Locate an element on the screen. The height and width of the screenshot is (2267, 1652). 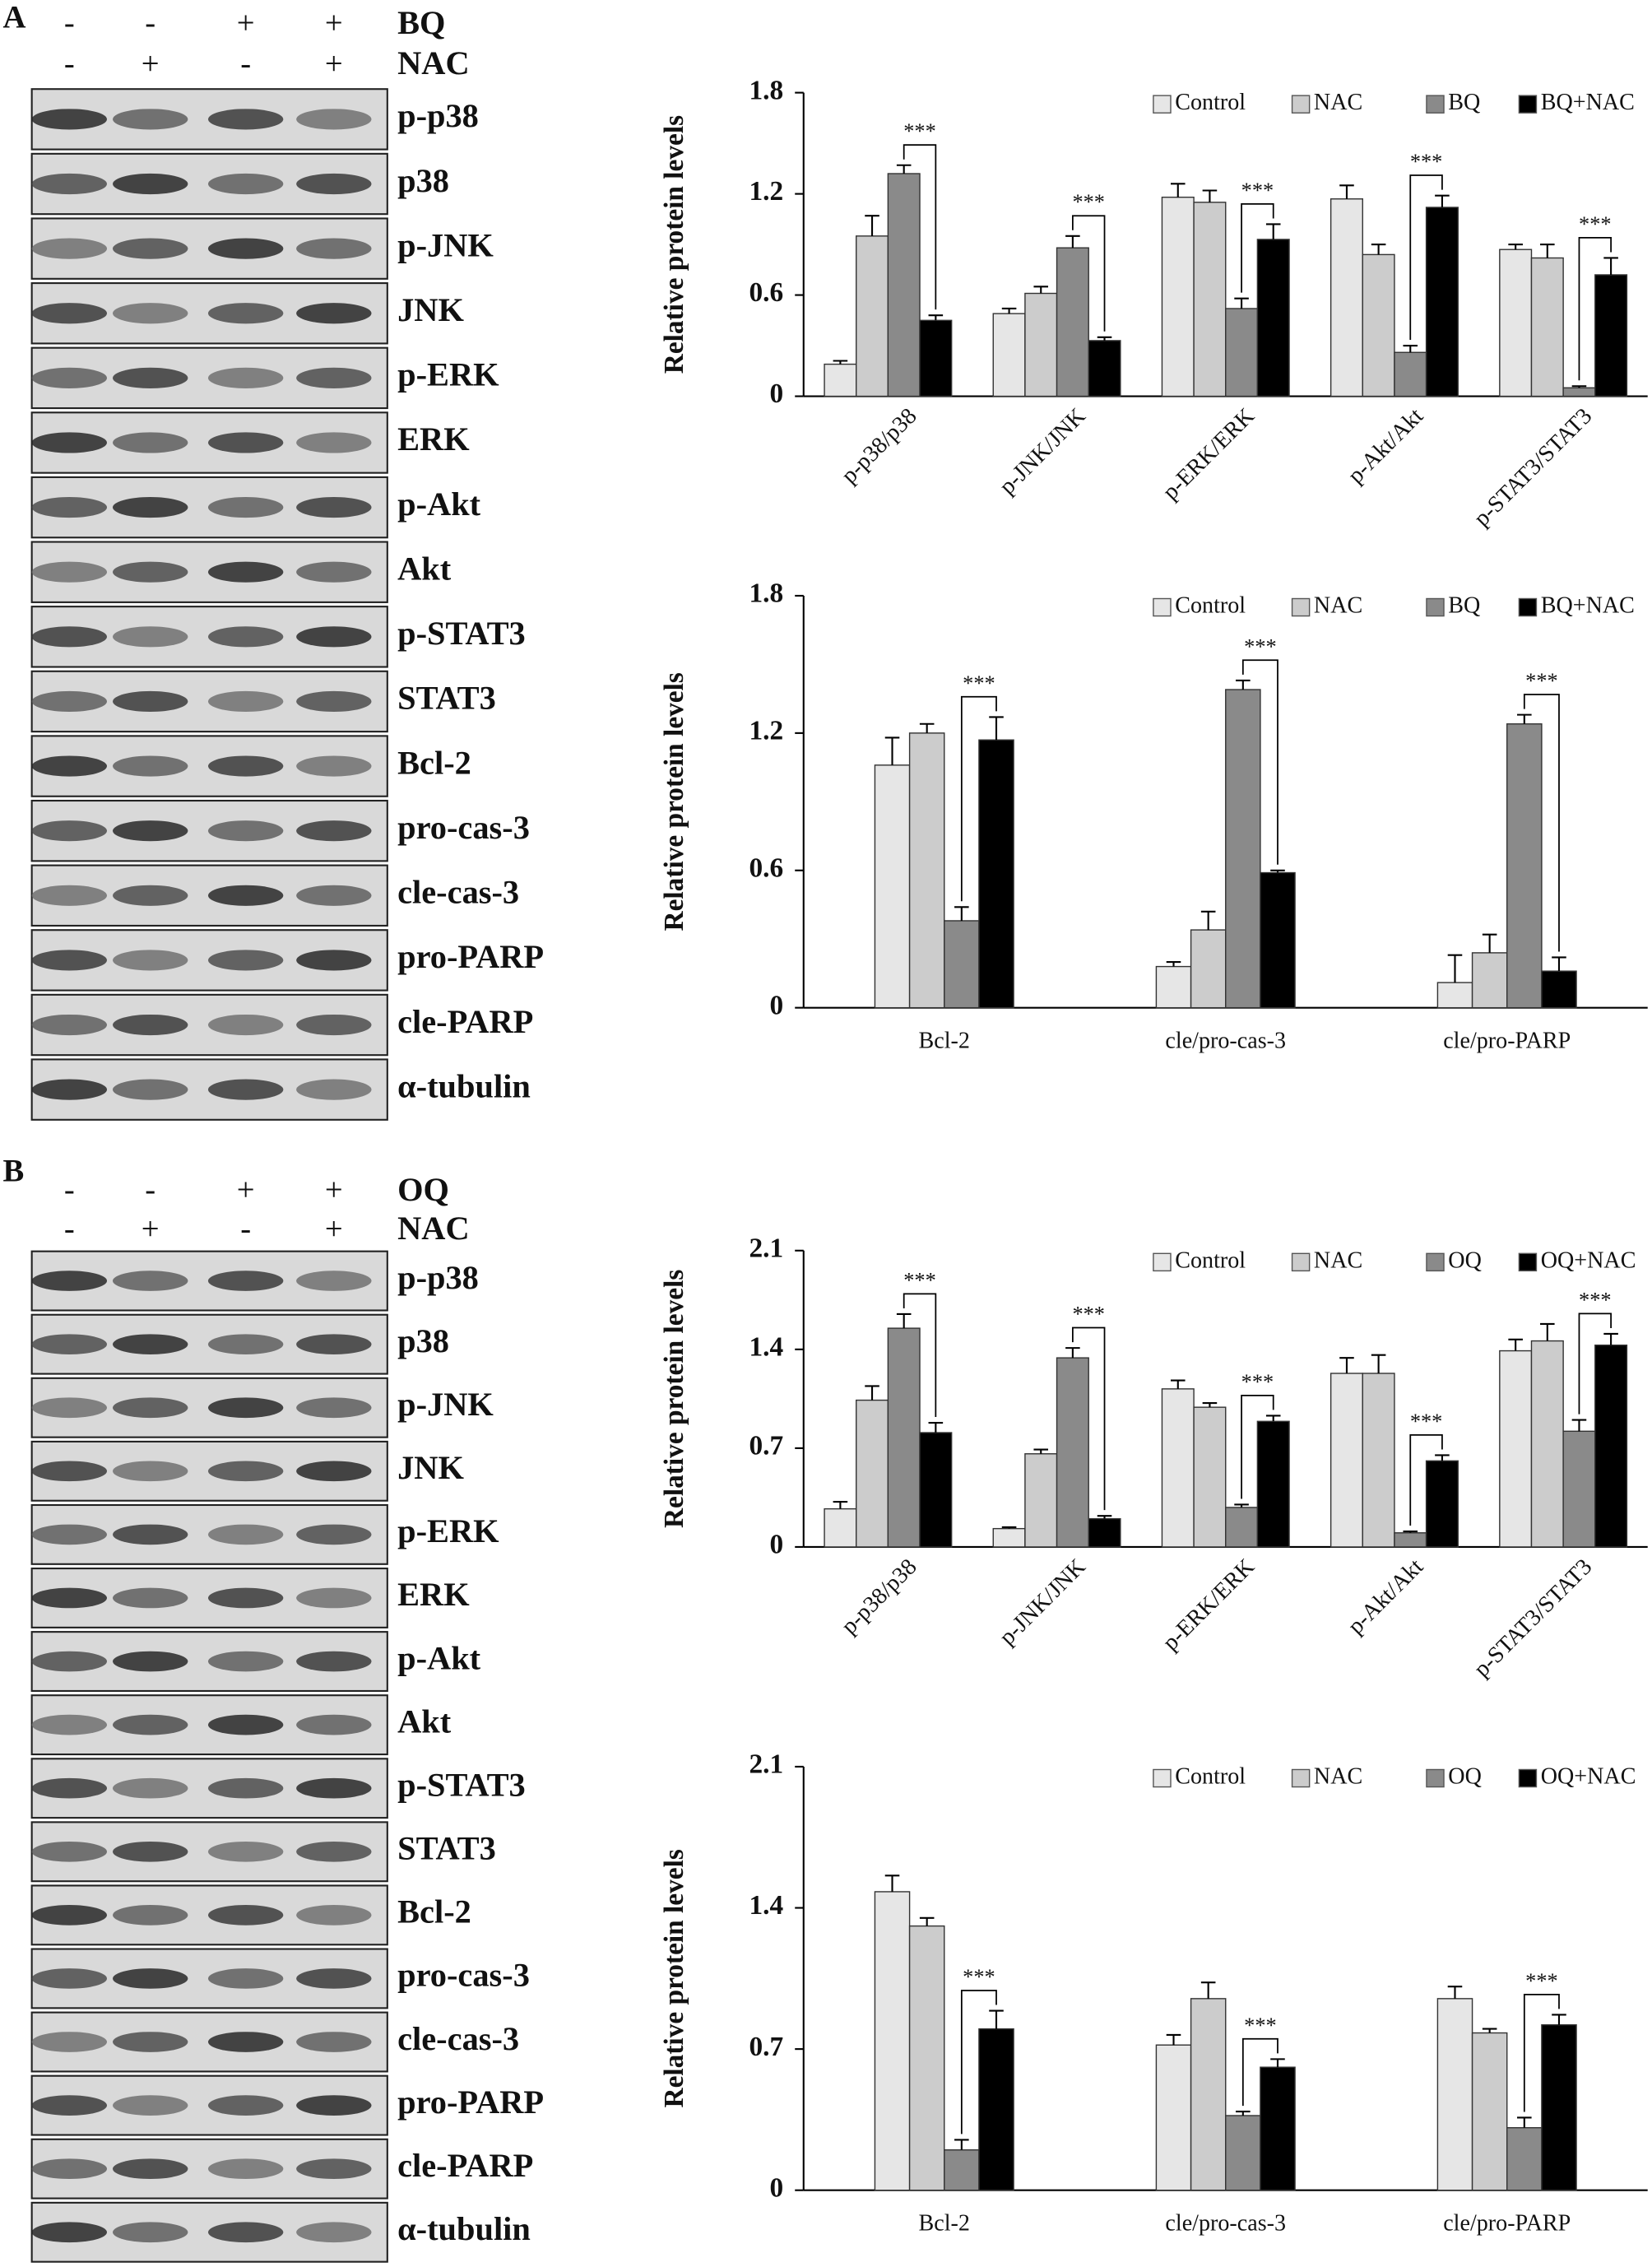
treatment-name: NAC is located at coordinates (433, 1228).